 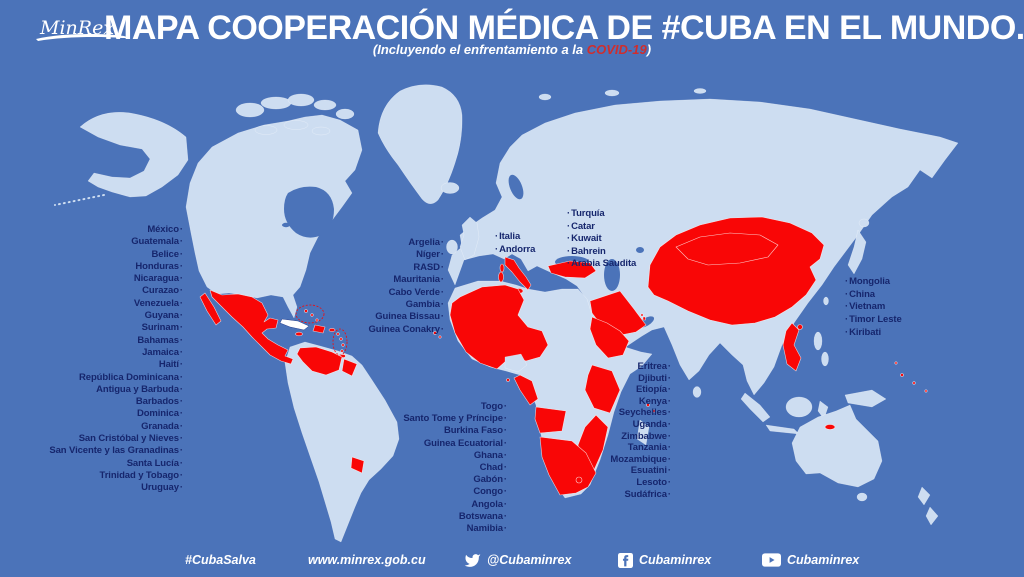 What do you see at coordinates (508, 236) in the screenshot?
I see `country-item: ·Italia` at bounding box center [508, 236].